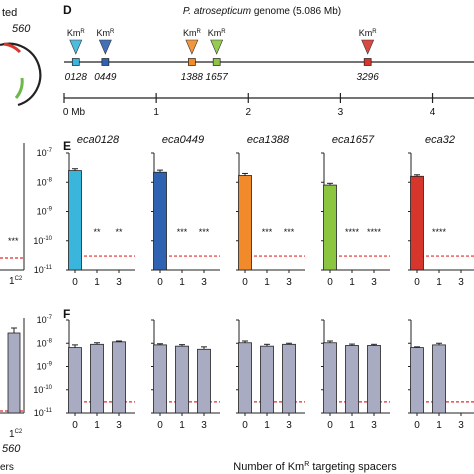 This screenshot has height=474, width=474. I want to click on marker-label-km: Km, so click(215, 33).